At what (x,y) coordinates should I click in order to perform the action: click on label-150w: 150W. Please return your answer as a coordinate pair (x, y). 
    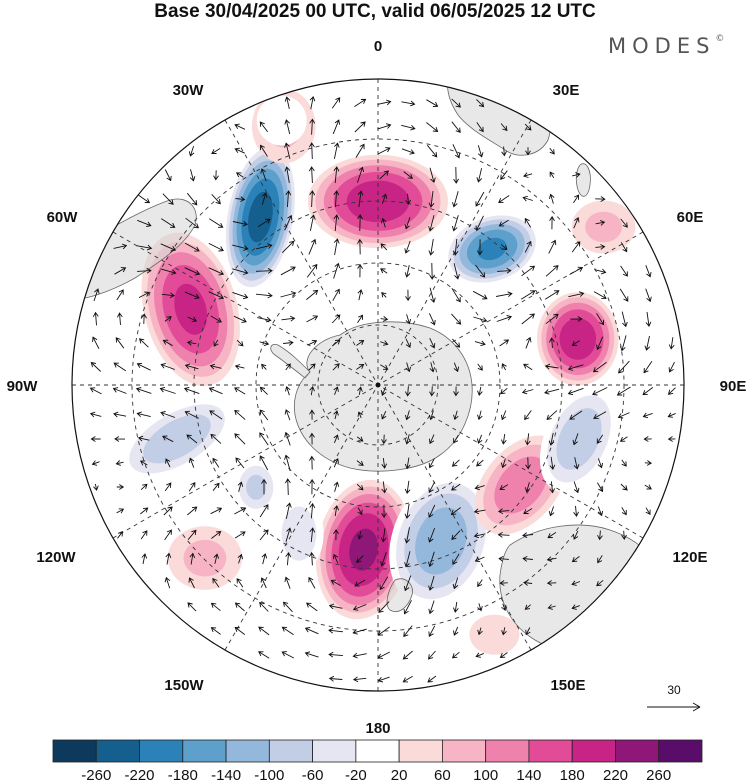
    Looking at the image, I should click on (184, 685).